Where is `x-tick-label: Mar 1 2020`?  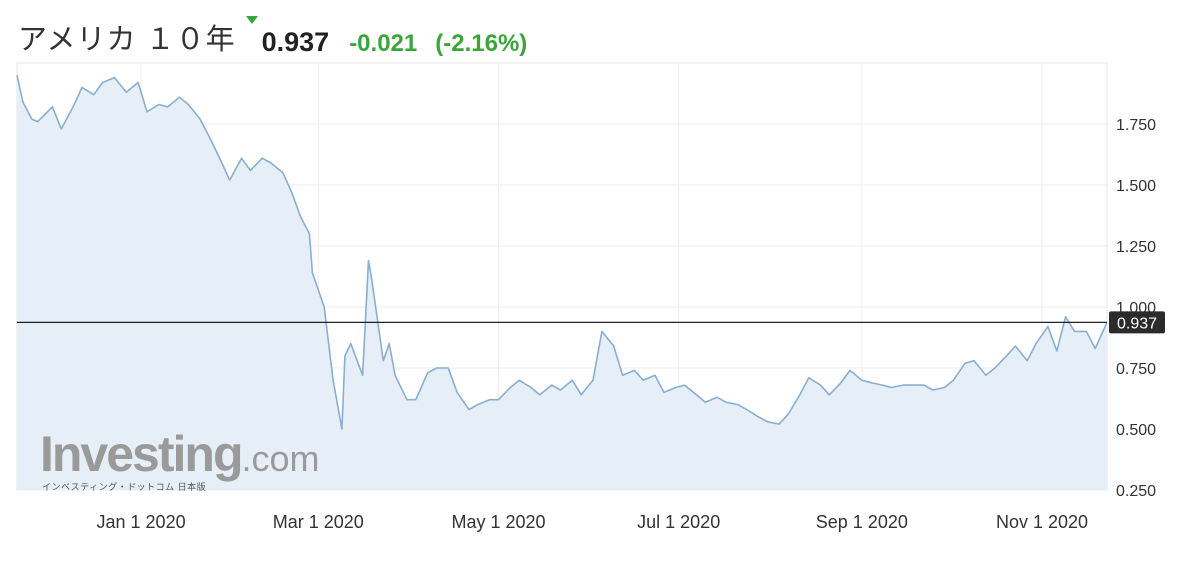 x-tick-label: Mar 1 2020 is located at coordinates (318, 522).